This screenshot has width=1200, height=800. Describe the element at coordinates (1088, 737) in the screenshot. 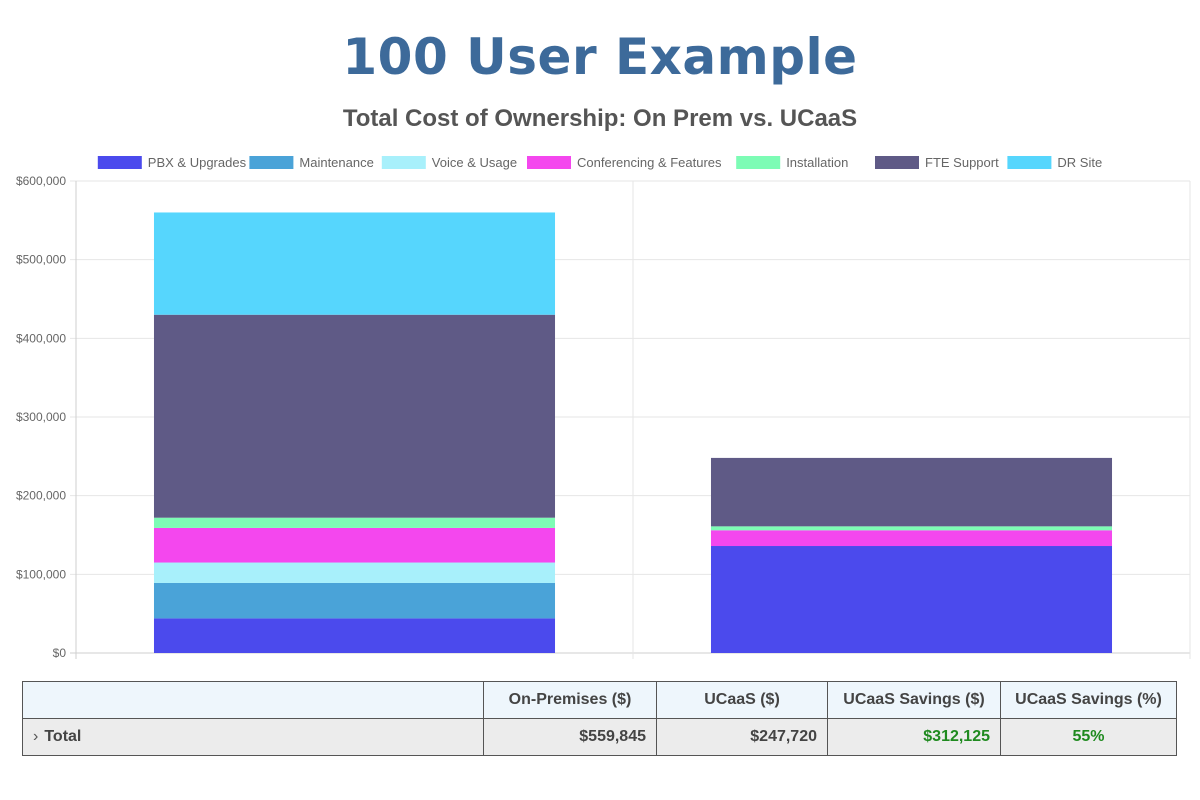

I see `total-savings-pct-value: 55%` at that location.